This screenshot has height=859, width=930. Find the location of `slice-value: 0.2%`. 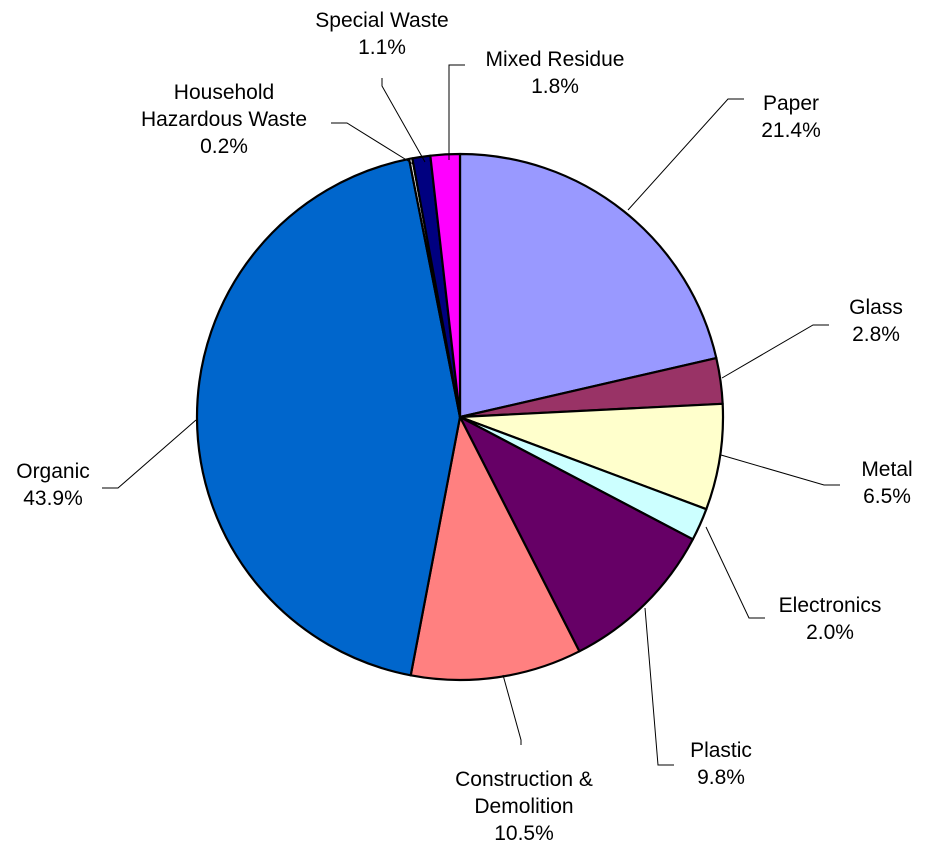

slice-value: 0.2% is located at coordinates (224, 146).